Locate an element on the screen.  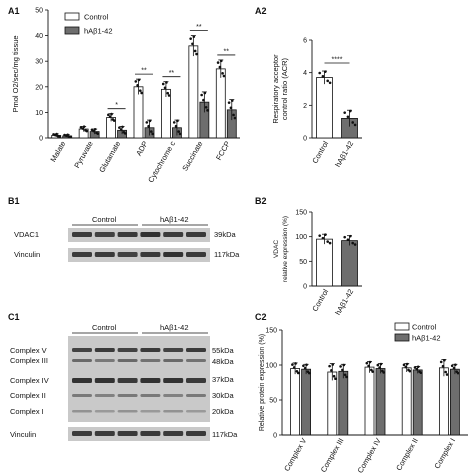
legend-label-abeta: hAβ1-42 is located at coordinates (98, 31).